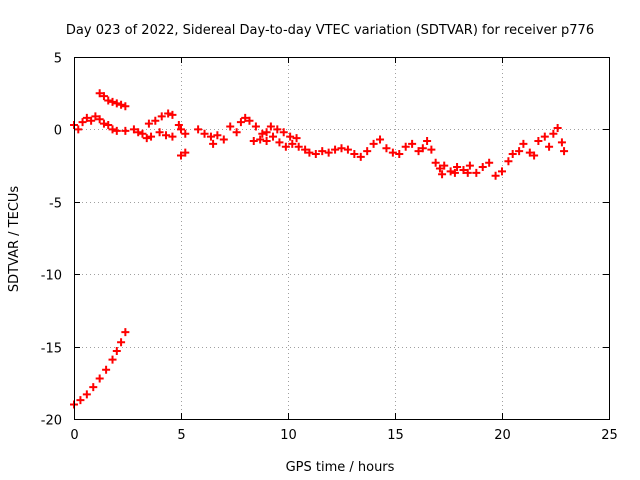 Image resolution: width=640 pixels, height=480 pixels. Describe the element at coordinates (51, 276) in the screenshot. I see `y-tick-label: -10` at that location.